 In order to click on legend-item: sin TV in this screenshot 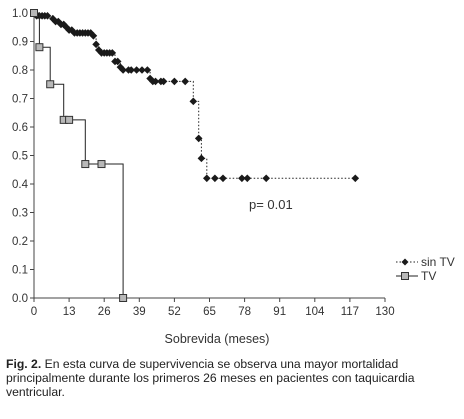, I will do `click(425, 262)`.